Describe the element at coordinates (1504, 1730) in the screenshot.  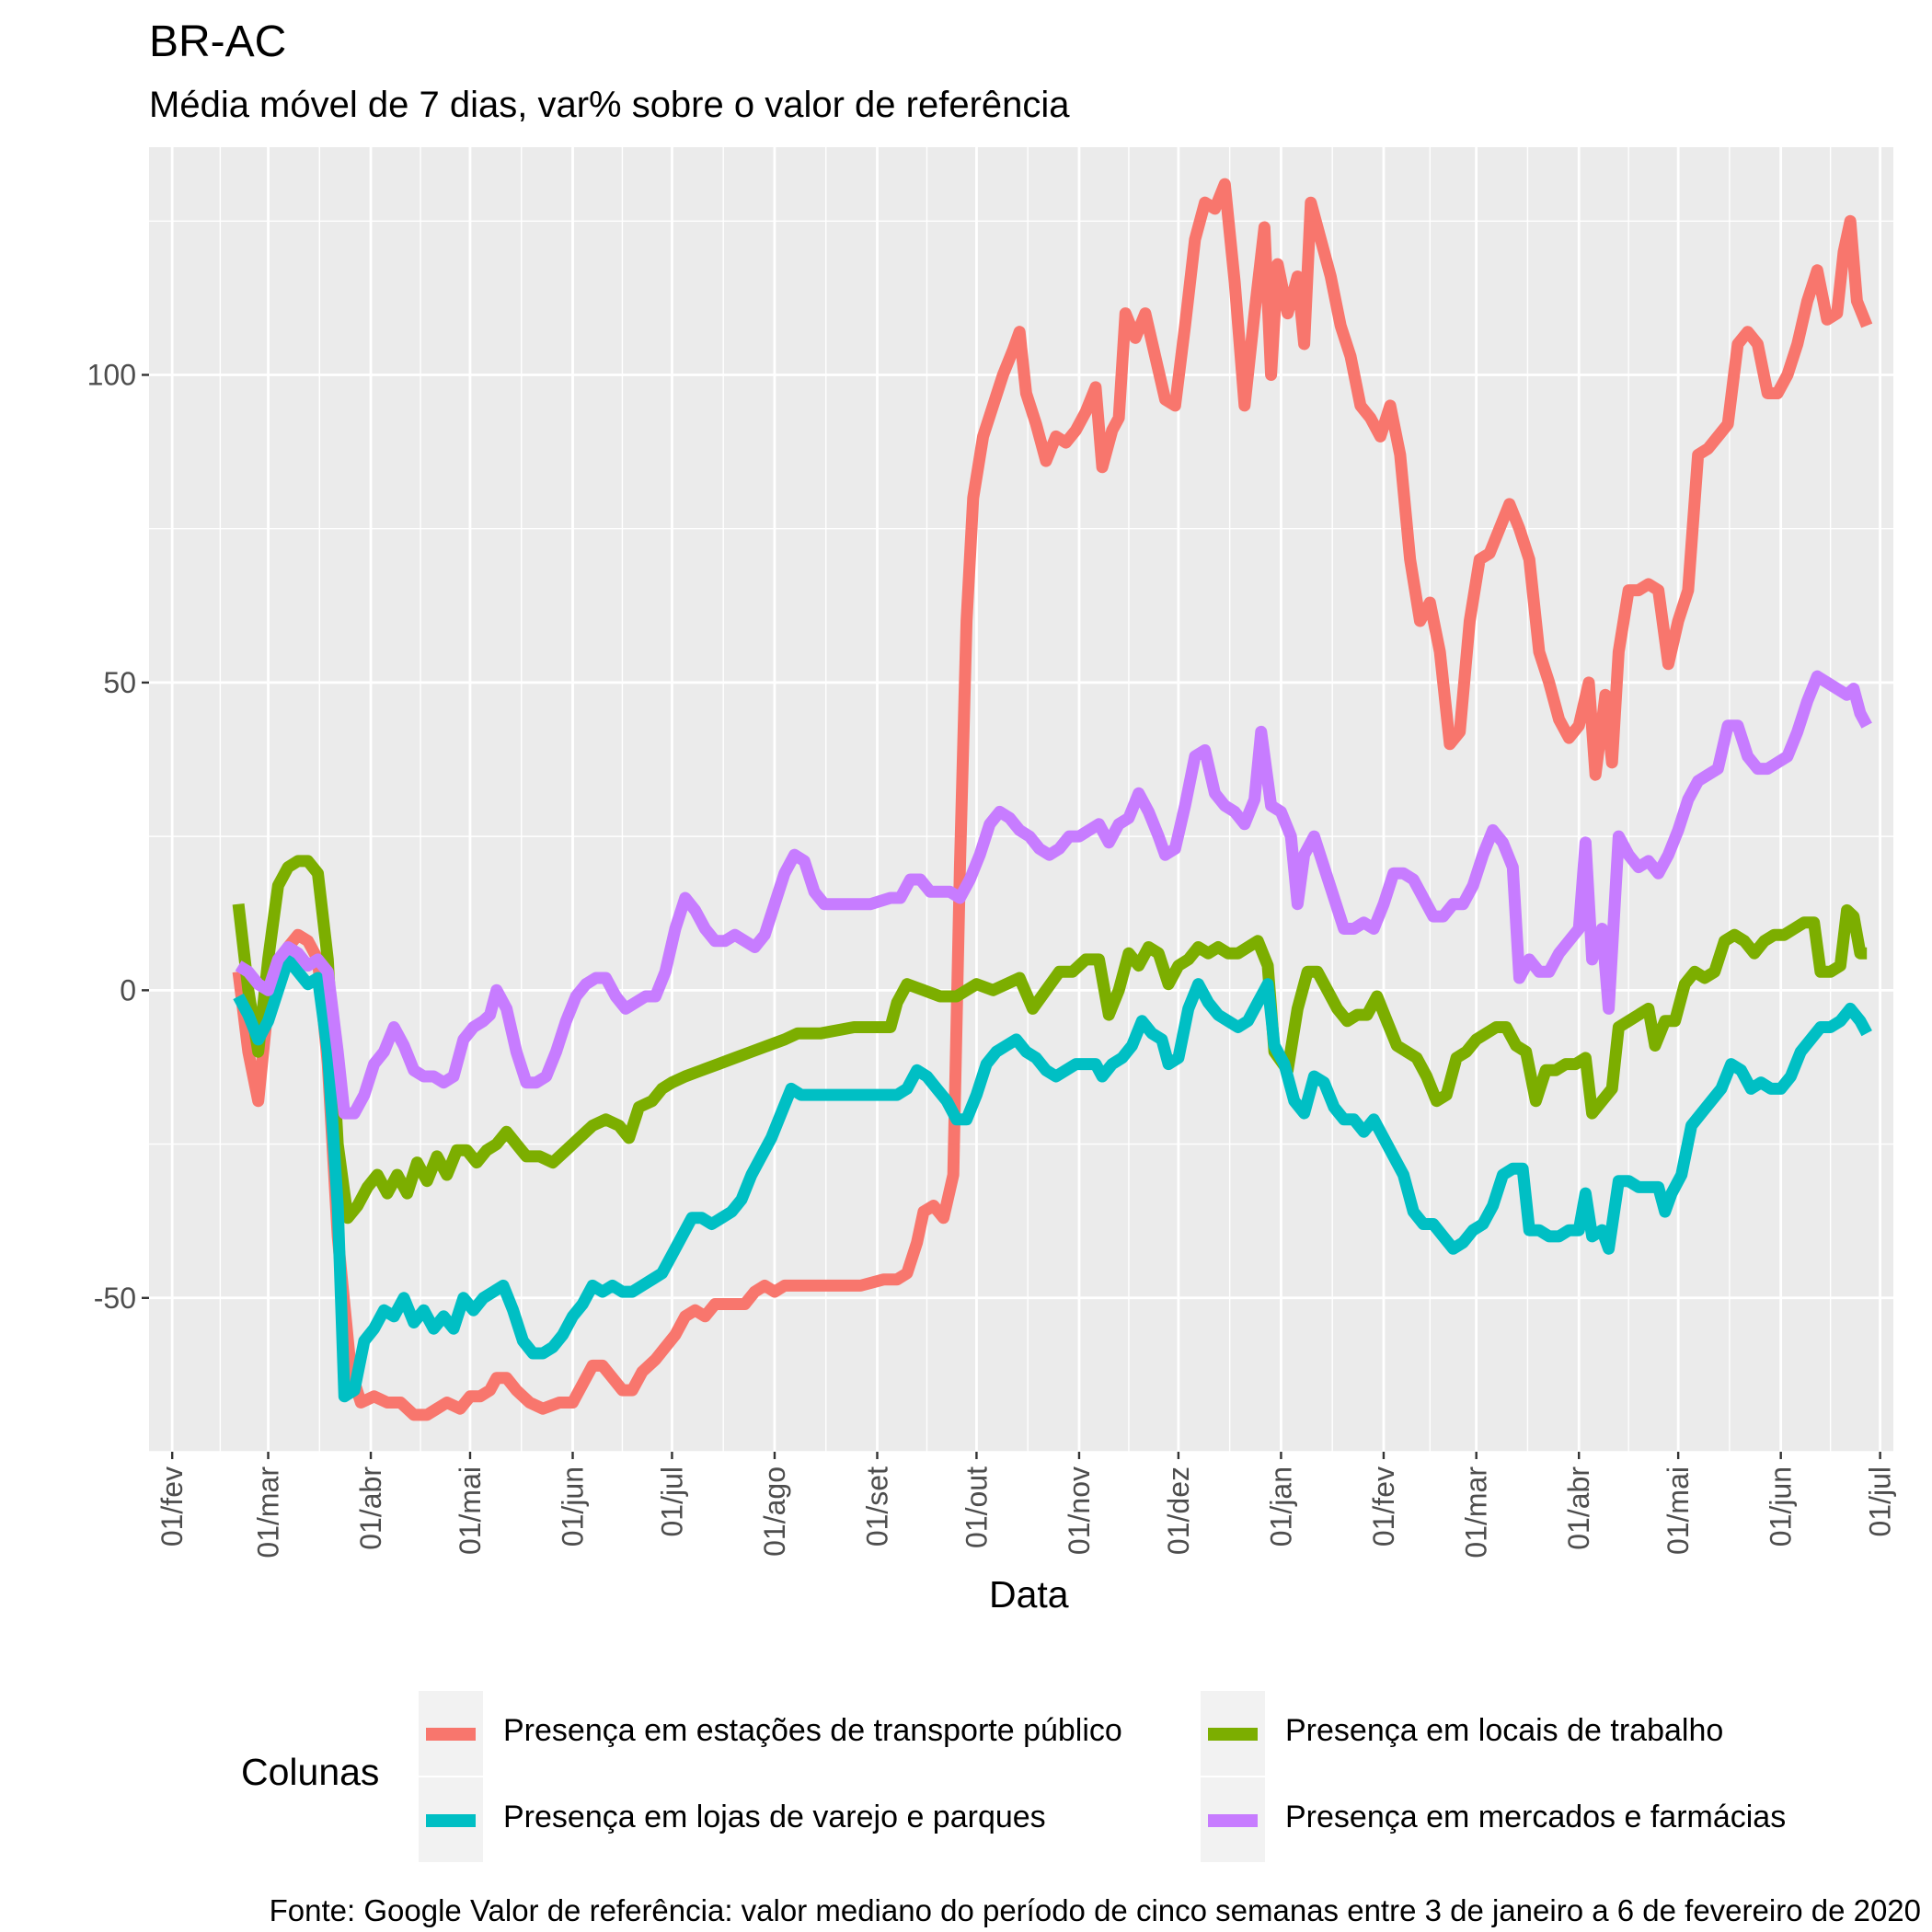
I see `legend-label: Presença em locais de trabalho` at that location.